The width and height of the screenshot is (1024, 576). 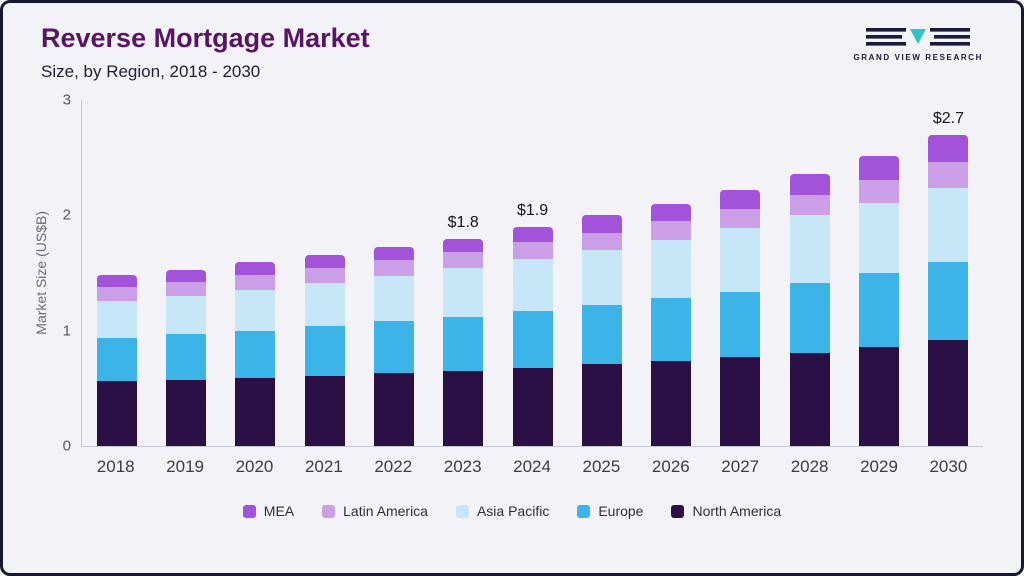 I want to click on bar-total-label: $2.7, so click(x=948, y=118).